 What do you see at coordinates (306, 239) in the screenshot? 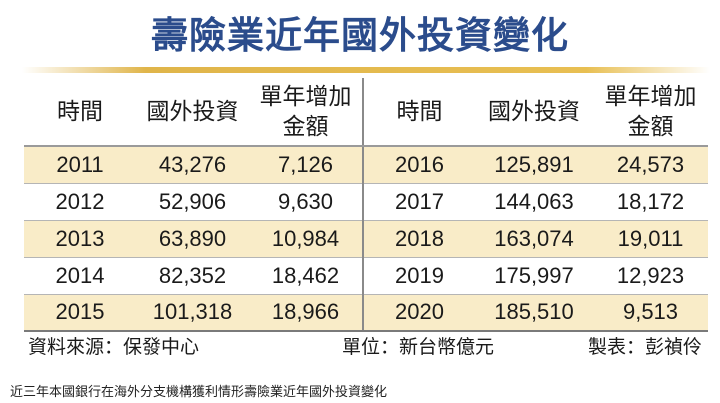
I see `cell-increase: 10,984` at bounding box center [306, 239].